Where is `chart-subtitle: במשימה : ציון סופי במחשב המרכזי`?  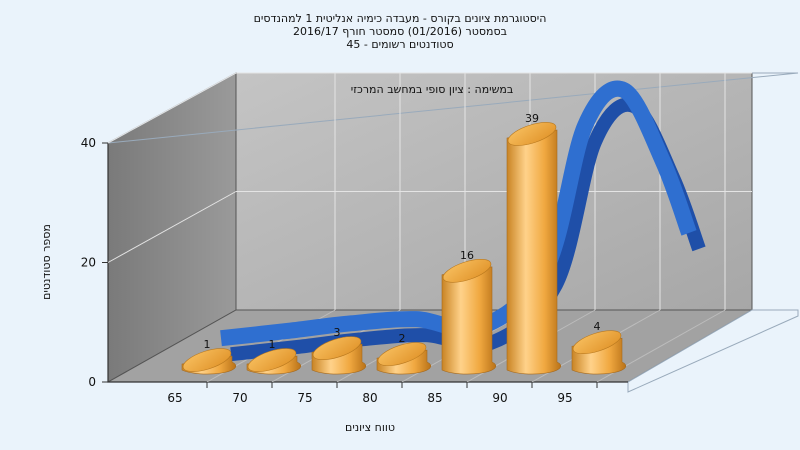
chart-subtitle: במשימה : ציון סופי במחשב המרכזי is located at coordinates (432, 89).